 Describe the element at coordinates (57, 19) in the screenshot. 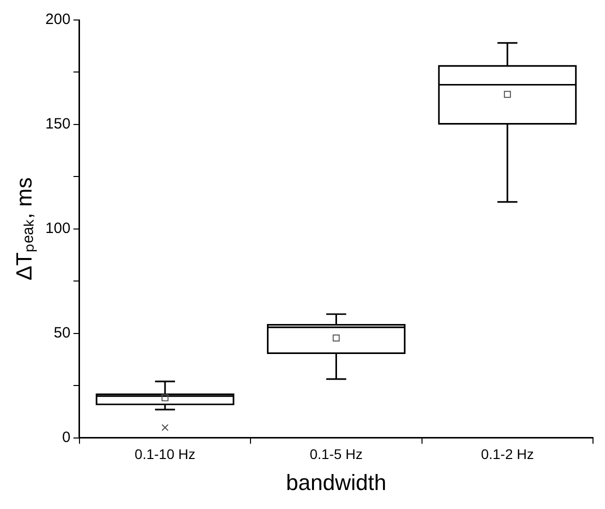

I see `y-tick-label: 200` at that location.